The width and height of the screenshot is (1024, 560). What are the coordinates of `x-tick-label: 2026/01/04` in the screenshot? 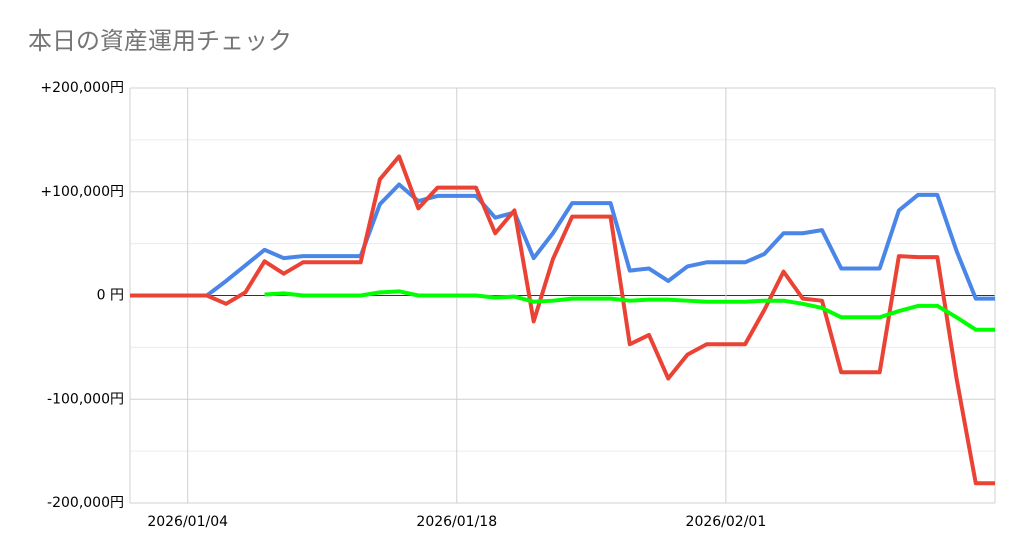 It's located at (187, 522).